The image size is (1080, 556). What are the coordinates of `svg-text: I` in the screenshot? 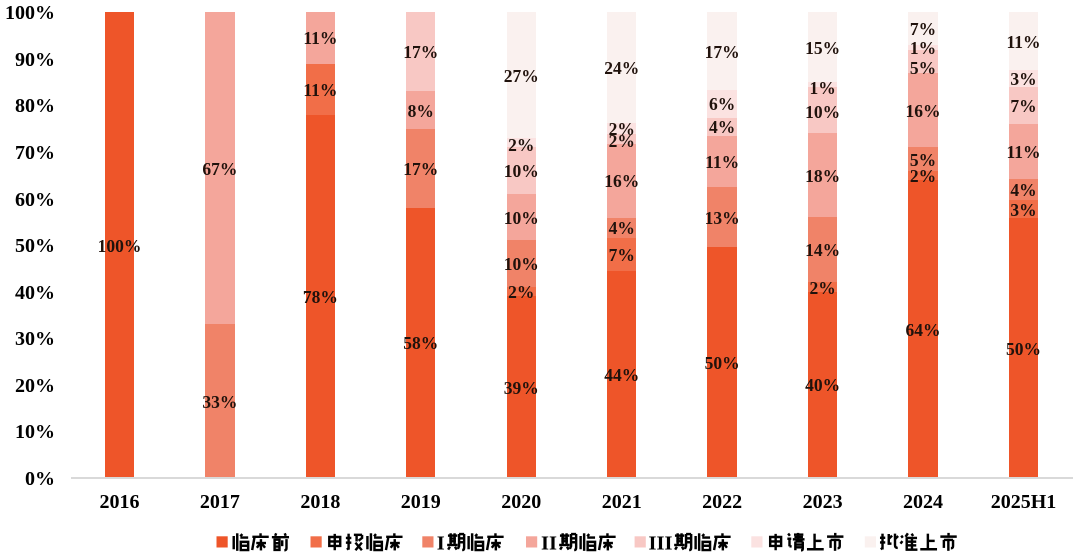 It's located at (441, 544).